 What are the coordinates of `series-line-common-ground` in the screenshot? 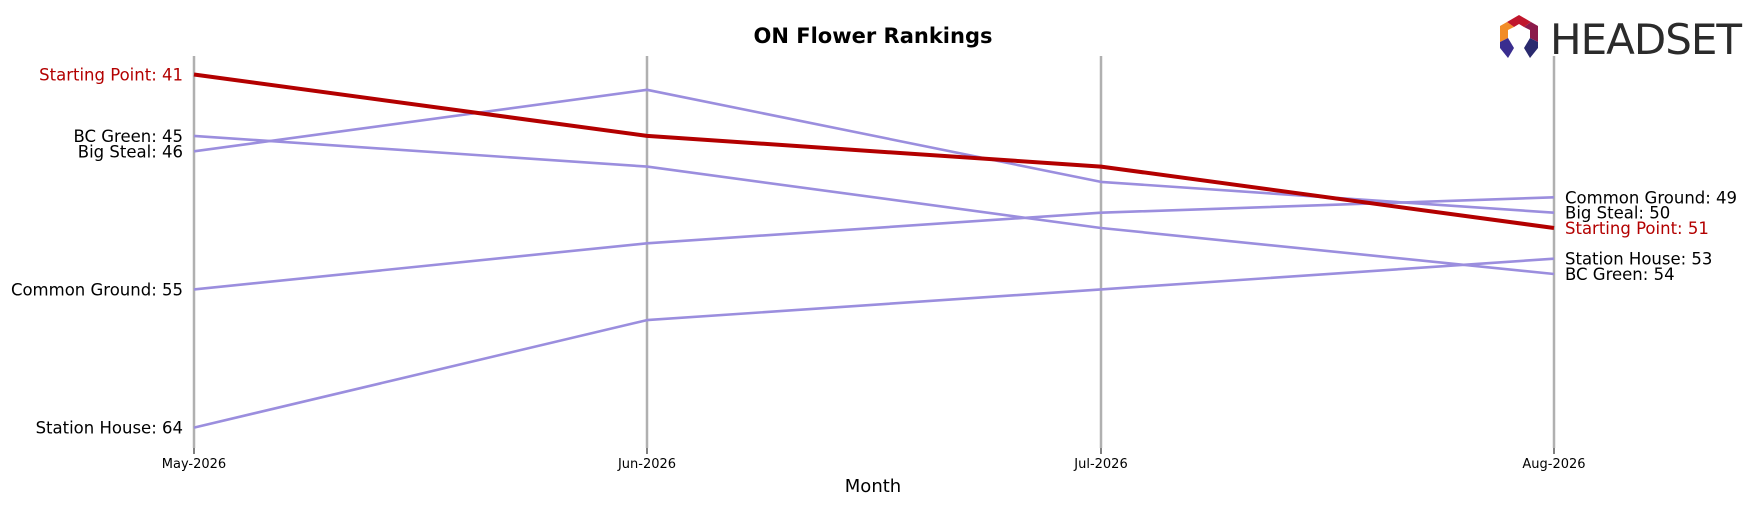 It's located at (874, 243).